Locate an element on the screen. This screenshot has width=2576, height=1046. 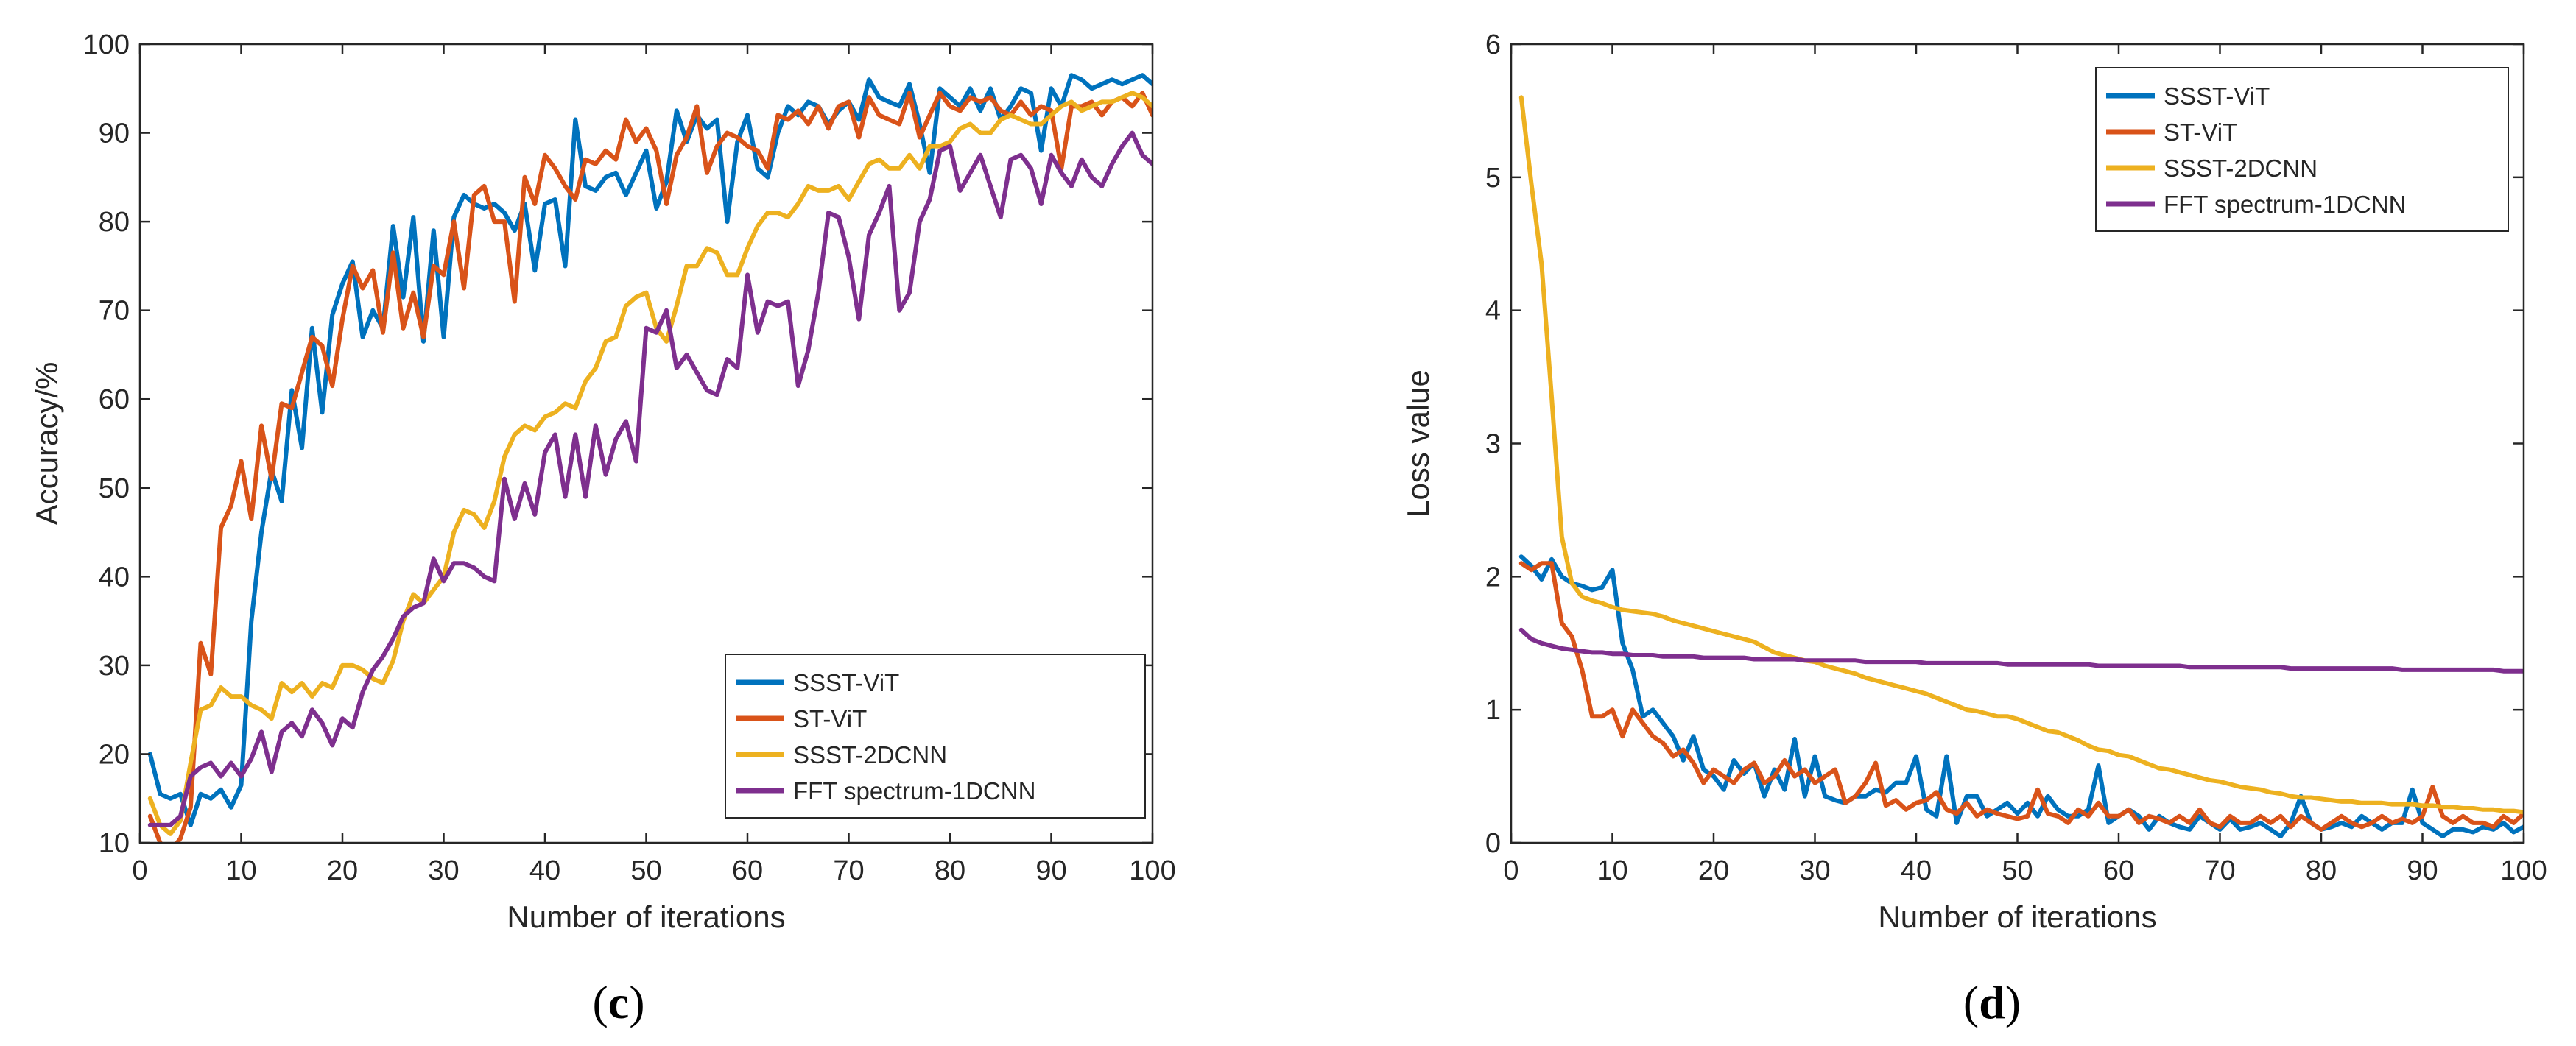
panel-label-letter: c is located at coordinates (618, 1002).